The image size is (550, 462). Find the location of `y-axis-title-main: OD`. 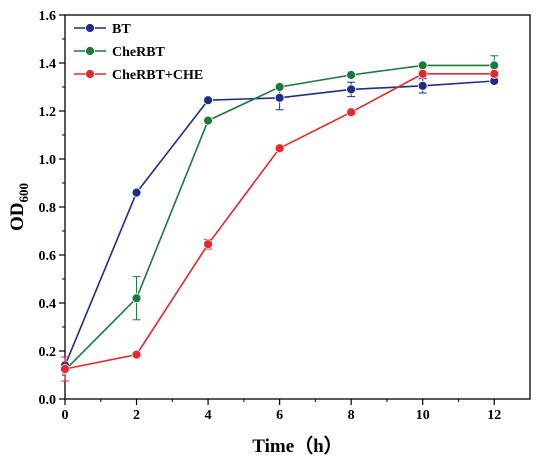

y-axis-title-main: OD is located at coordinates (17, 217).